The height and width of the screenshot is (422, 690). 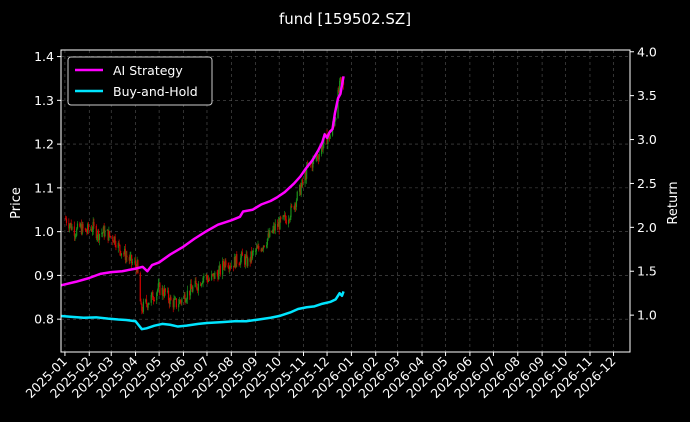 I want to click on y-tick-label-right: 2.5, so click(x=647, y=183).